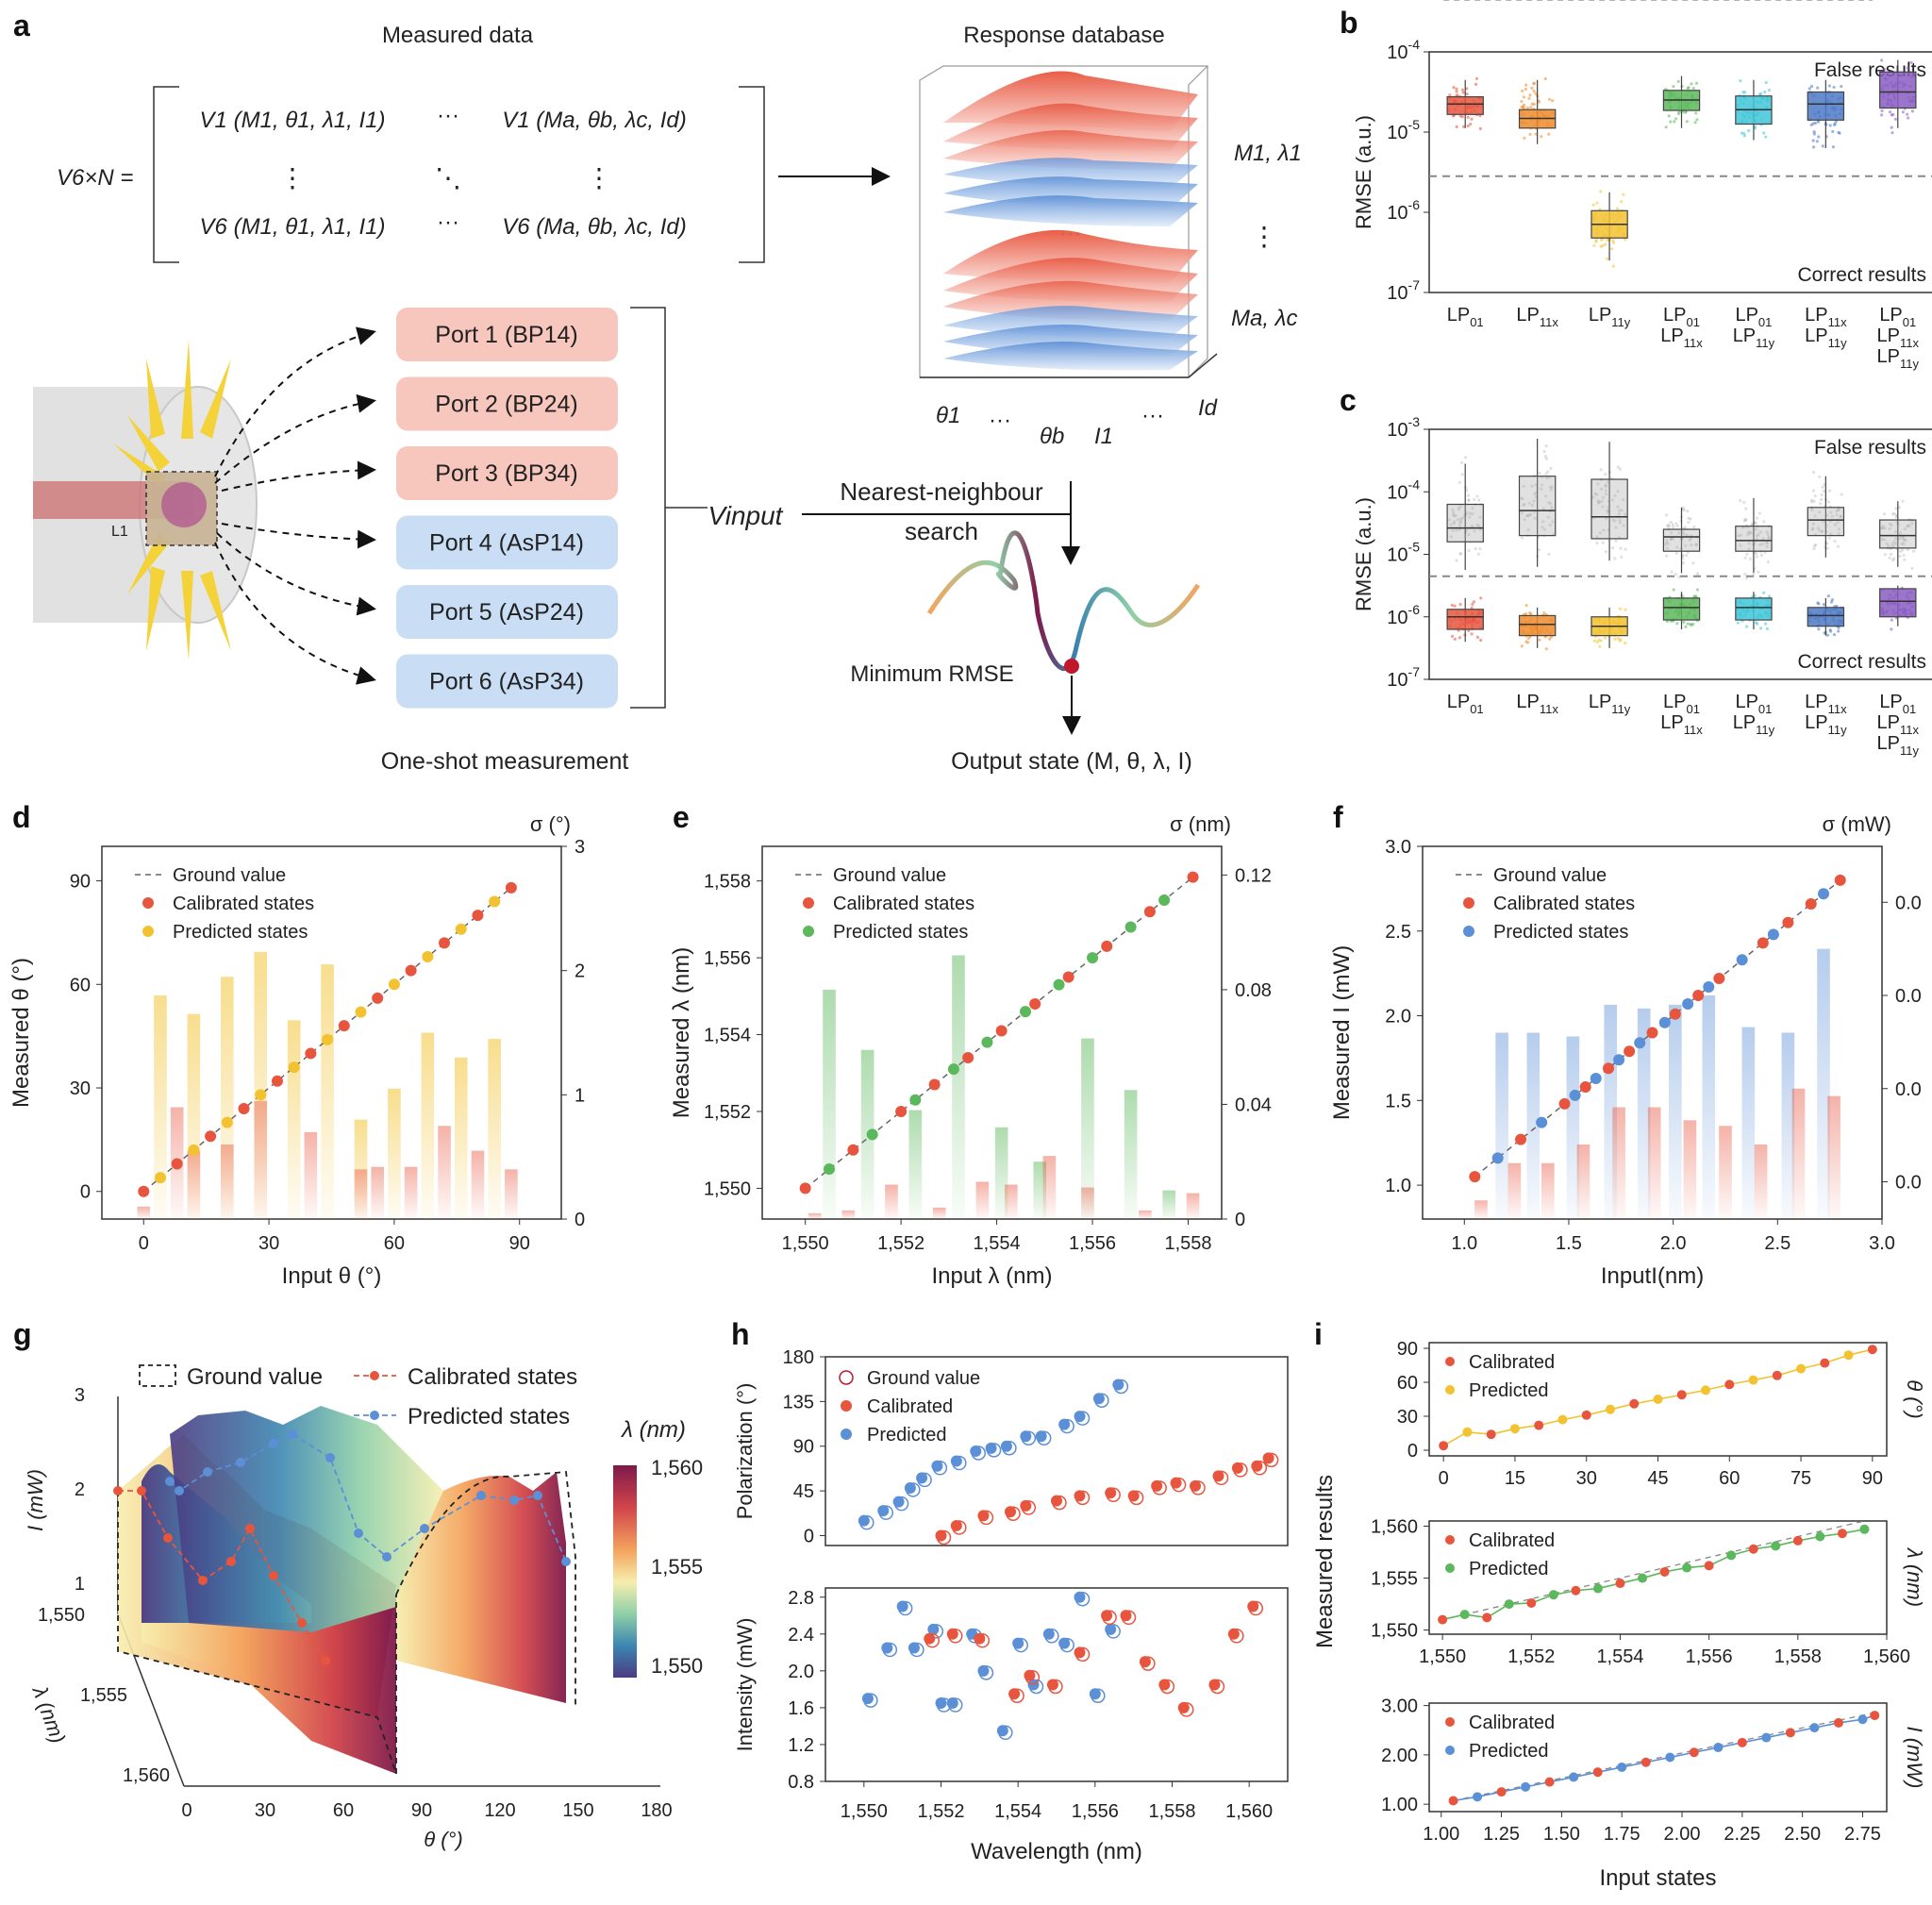 The image size is (1932, 1905). What do you see at coordinates (22, 817) in the screenshot?
I see `panel-letter-d: d` at bounding box center [22, 817].